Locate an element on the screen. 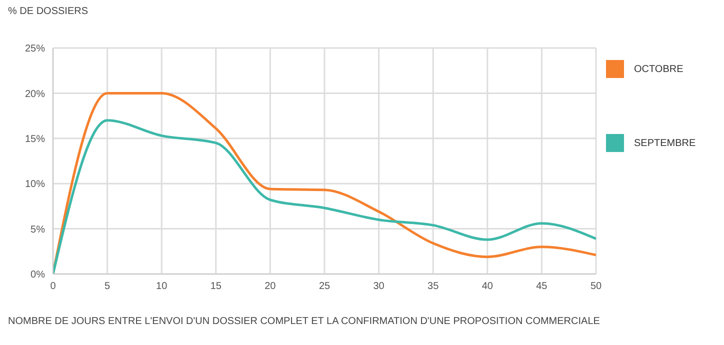 Image resolution: width=724 pixels, height=345 pixels. x-tick-label: 40 is located at coordinates (488, 286).